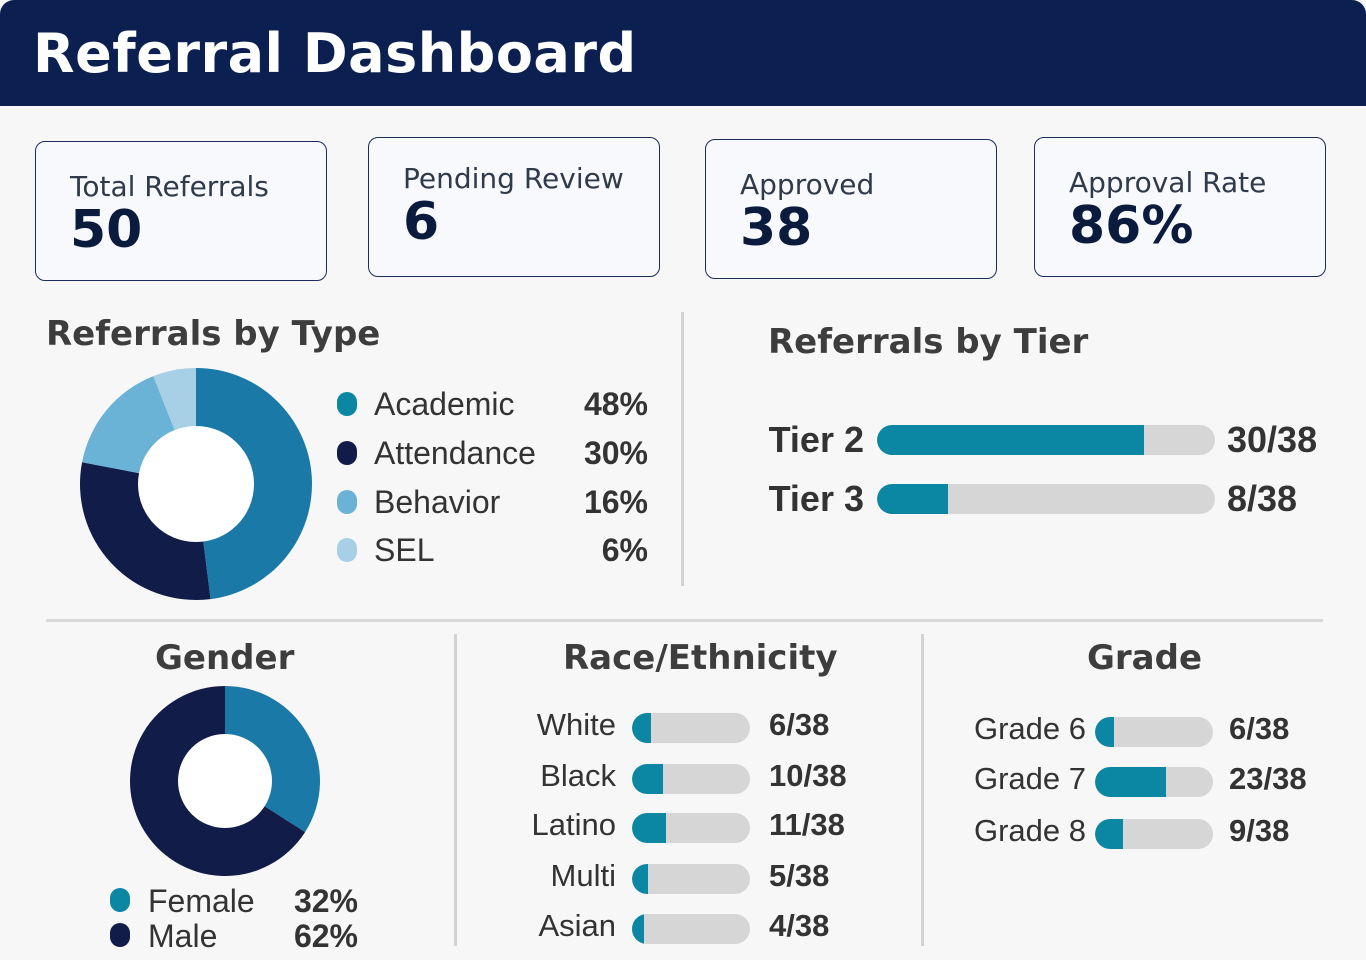  I want to click on bar-value-grade-8: 9/38, so click(1259, 830).